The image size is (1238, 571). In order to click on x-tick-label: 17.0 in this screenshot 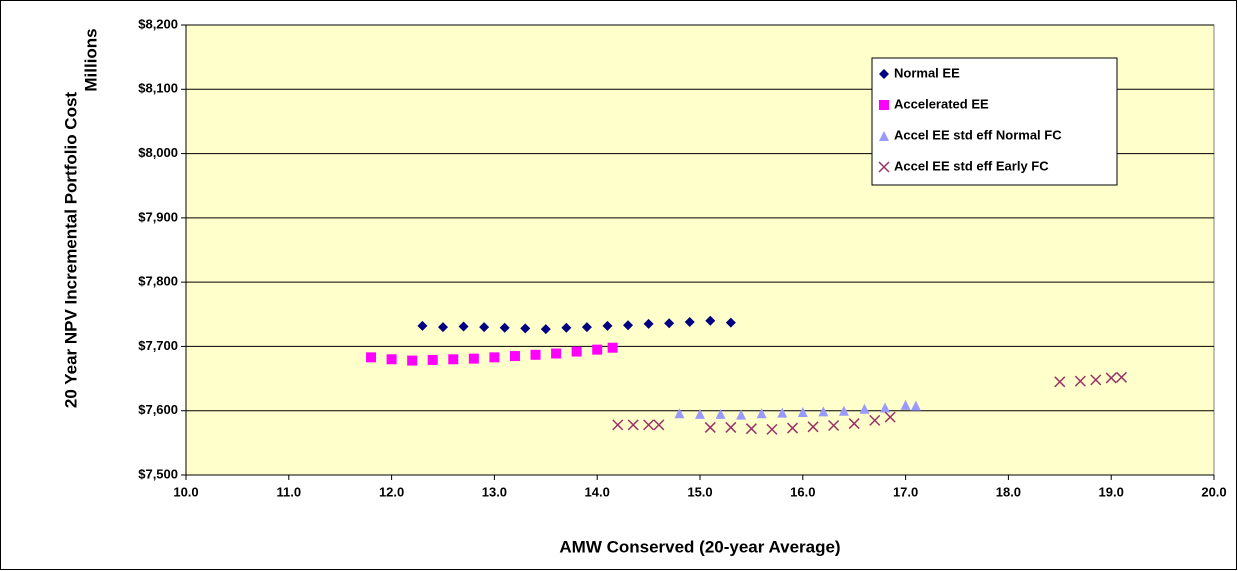, I will do `click(905, 491)`.